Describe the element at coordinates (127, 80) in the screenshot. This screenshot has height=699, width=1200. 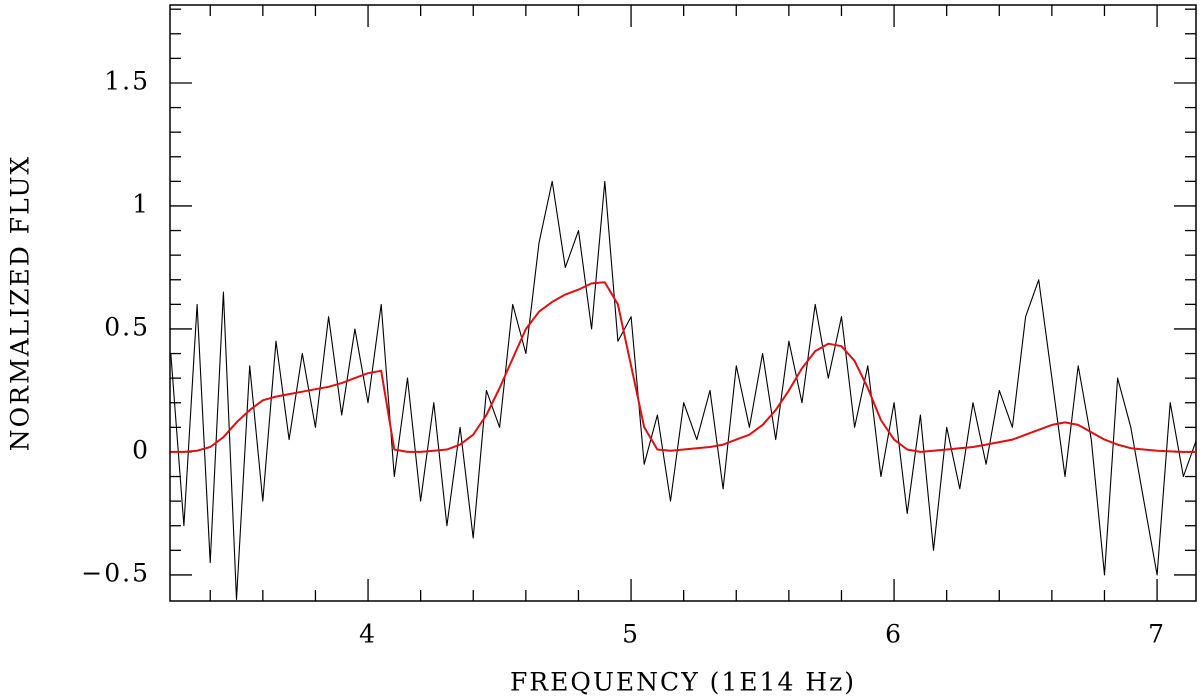
I see `y-tick-label: 1.5` at that location.